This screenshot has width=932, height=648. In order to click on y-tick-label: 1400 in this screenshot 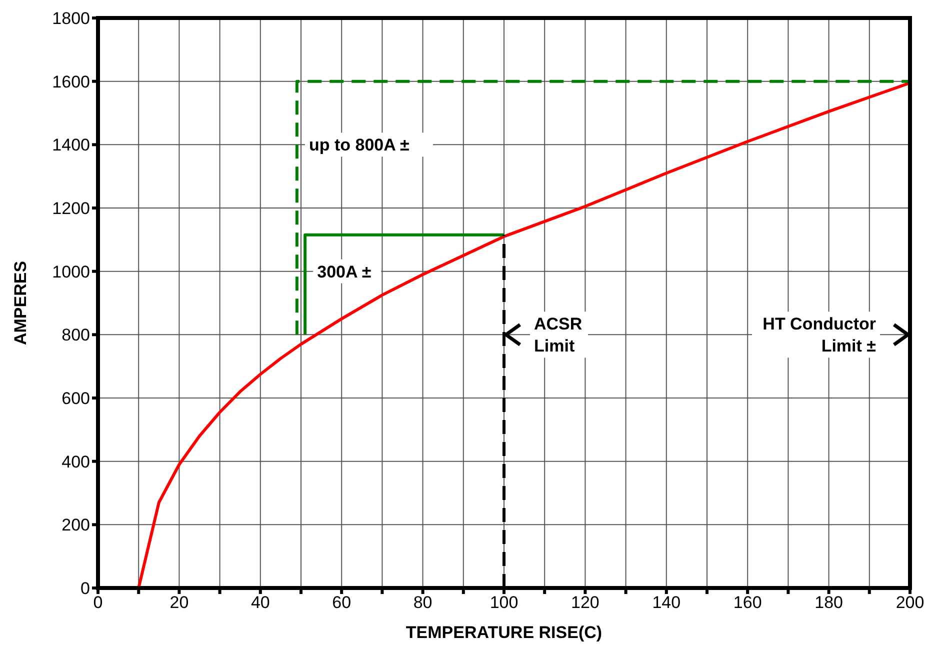, I will do `click(71, 145)`.